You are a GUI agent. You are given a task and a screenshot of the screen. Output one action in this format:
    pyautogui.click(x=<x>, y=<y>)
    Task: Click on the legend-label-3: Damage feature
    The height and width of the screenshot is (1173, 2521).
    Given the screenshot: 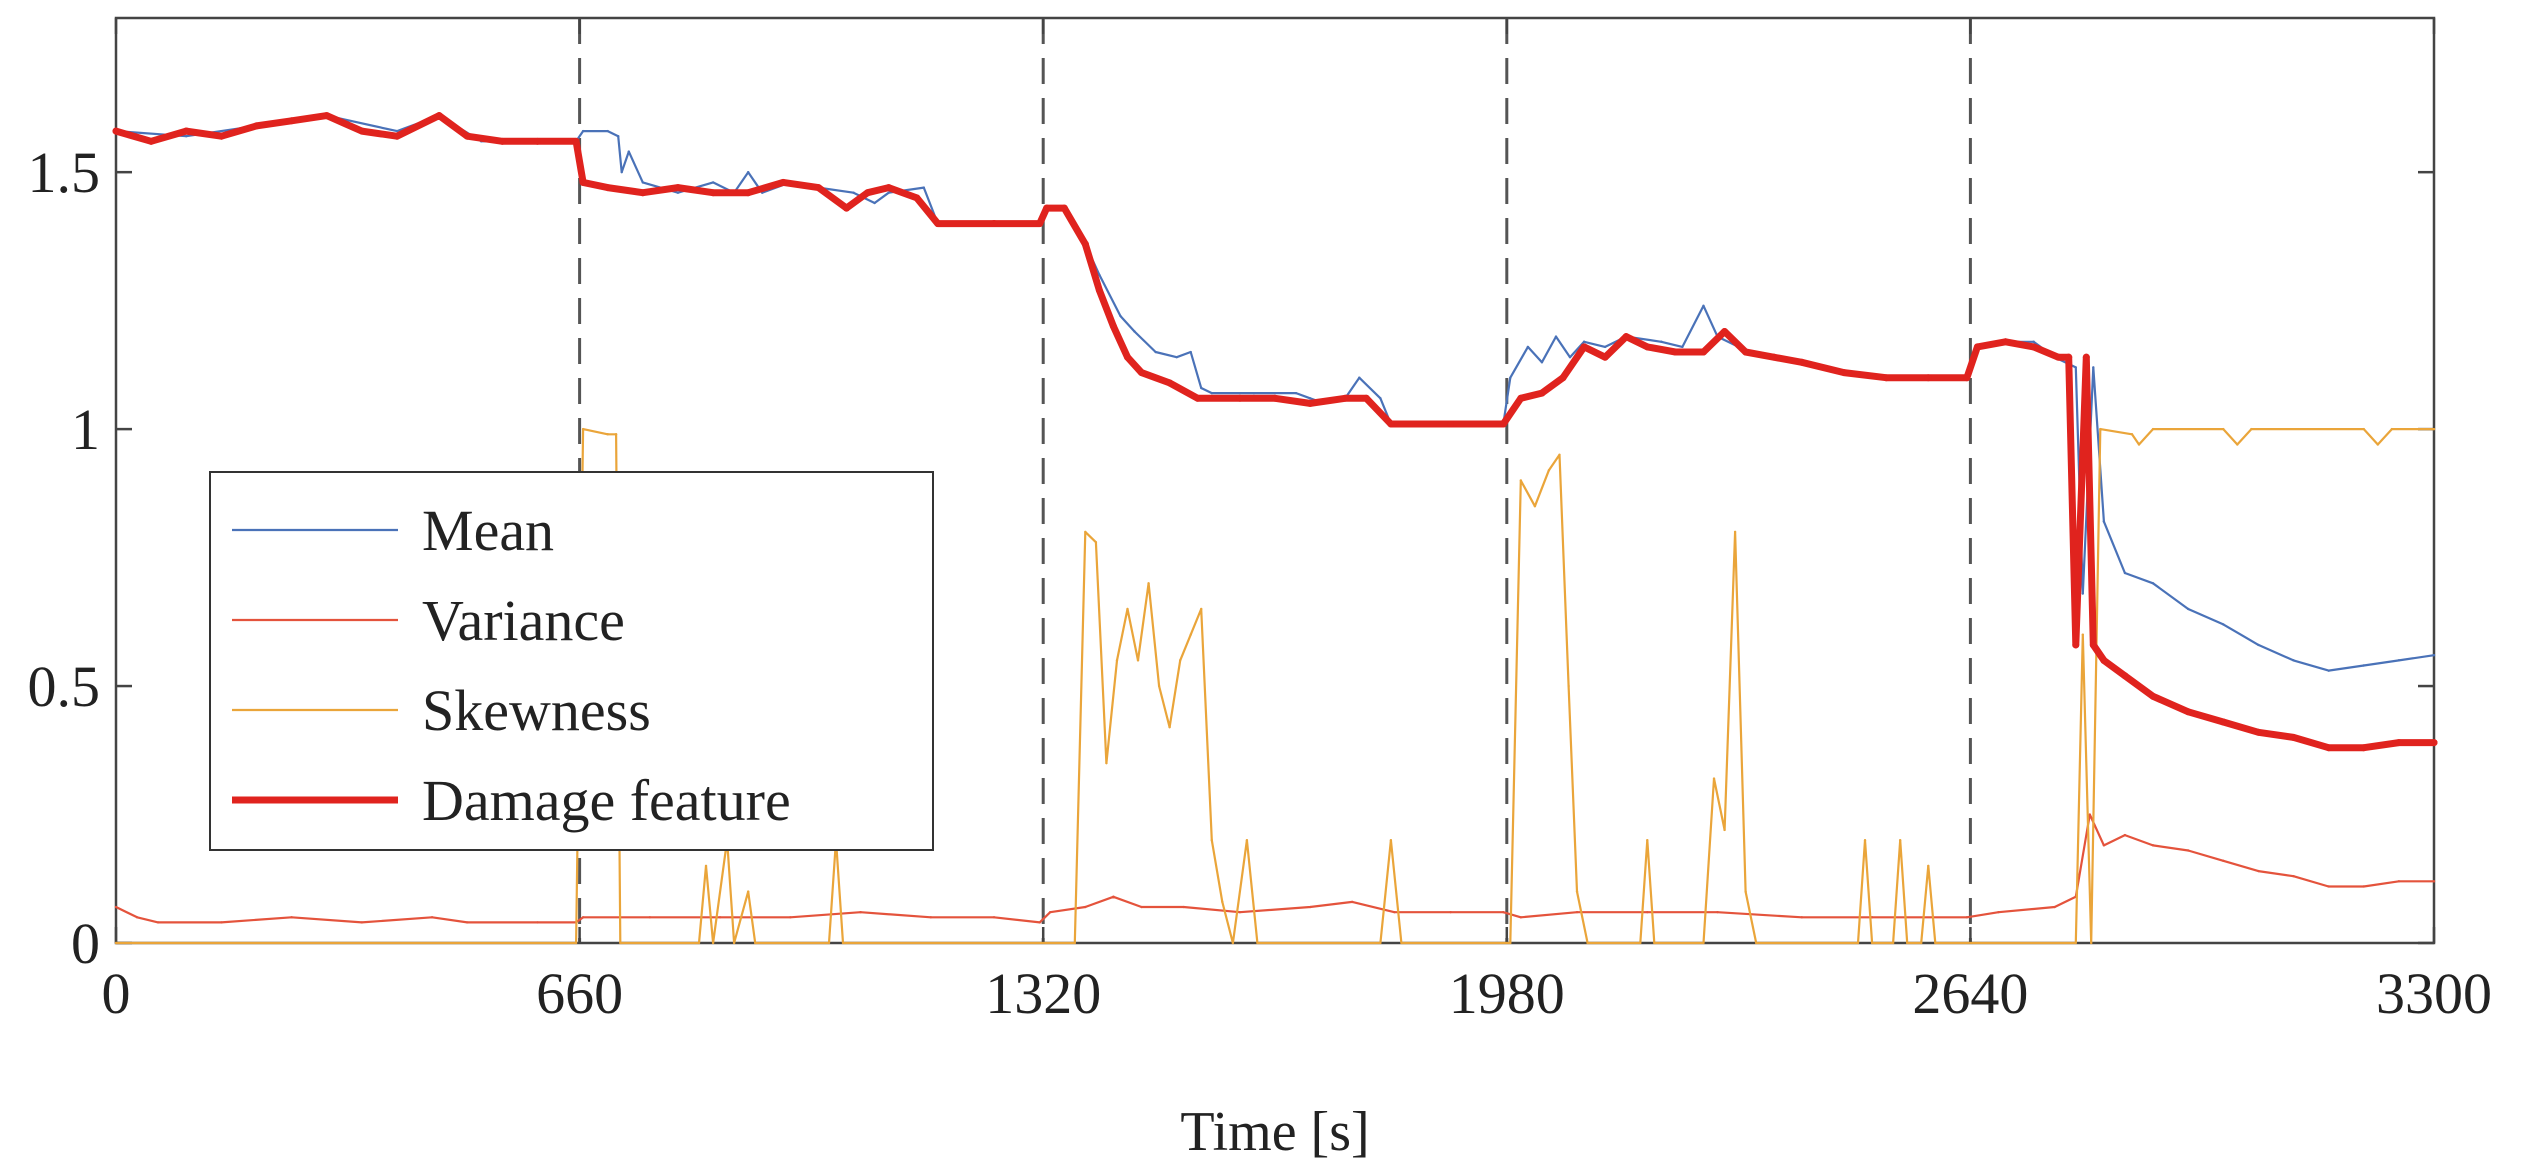 What is the action you would take?
    pyautogui.click(x=606, y=800)
    